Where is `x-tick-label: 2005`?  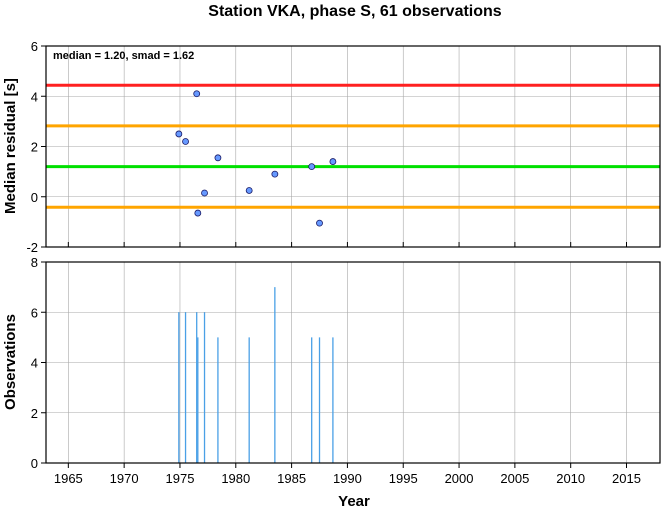 x-tick-label: 2005 is located at coordinates (514, 478).